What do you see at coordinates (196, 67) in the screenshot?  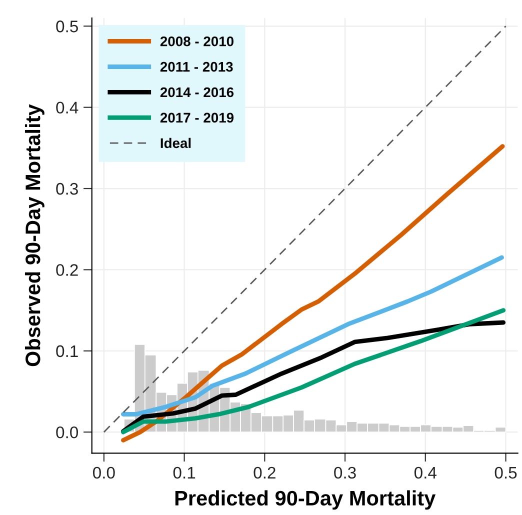 I see `legend-label: 2011 - 2013` at bounding box center [196, 67].